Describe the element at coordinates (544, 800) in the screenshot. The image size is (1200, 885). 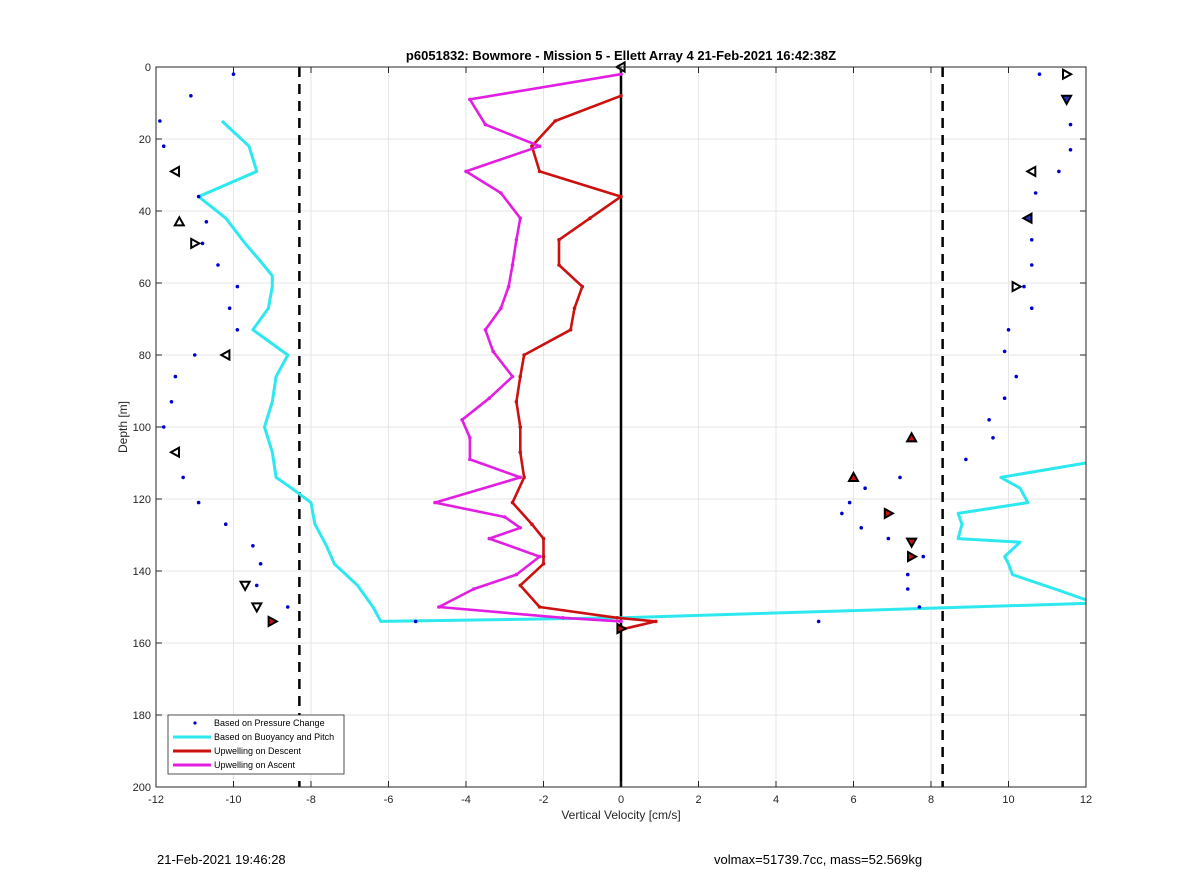
I see `x-tick-label: -2` at that location.